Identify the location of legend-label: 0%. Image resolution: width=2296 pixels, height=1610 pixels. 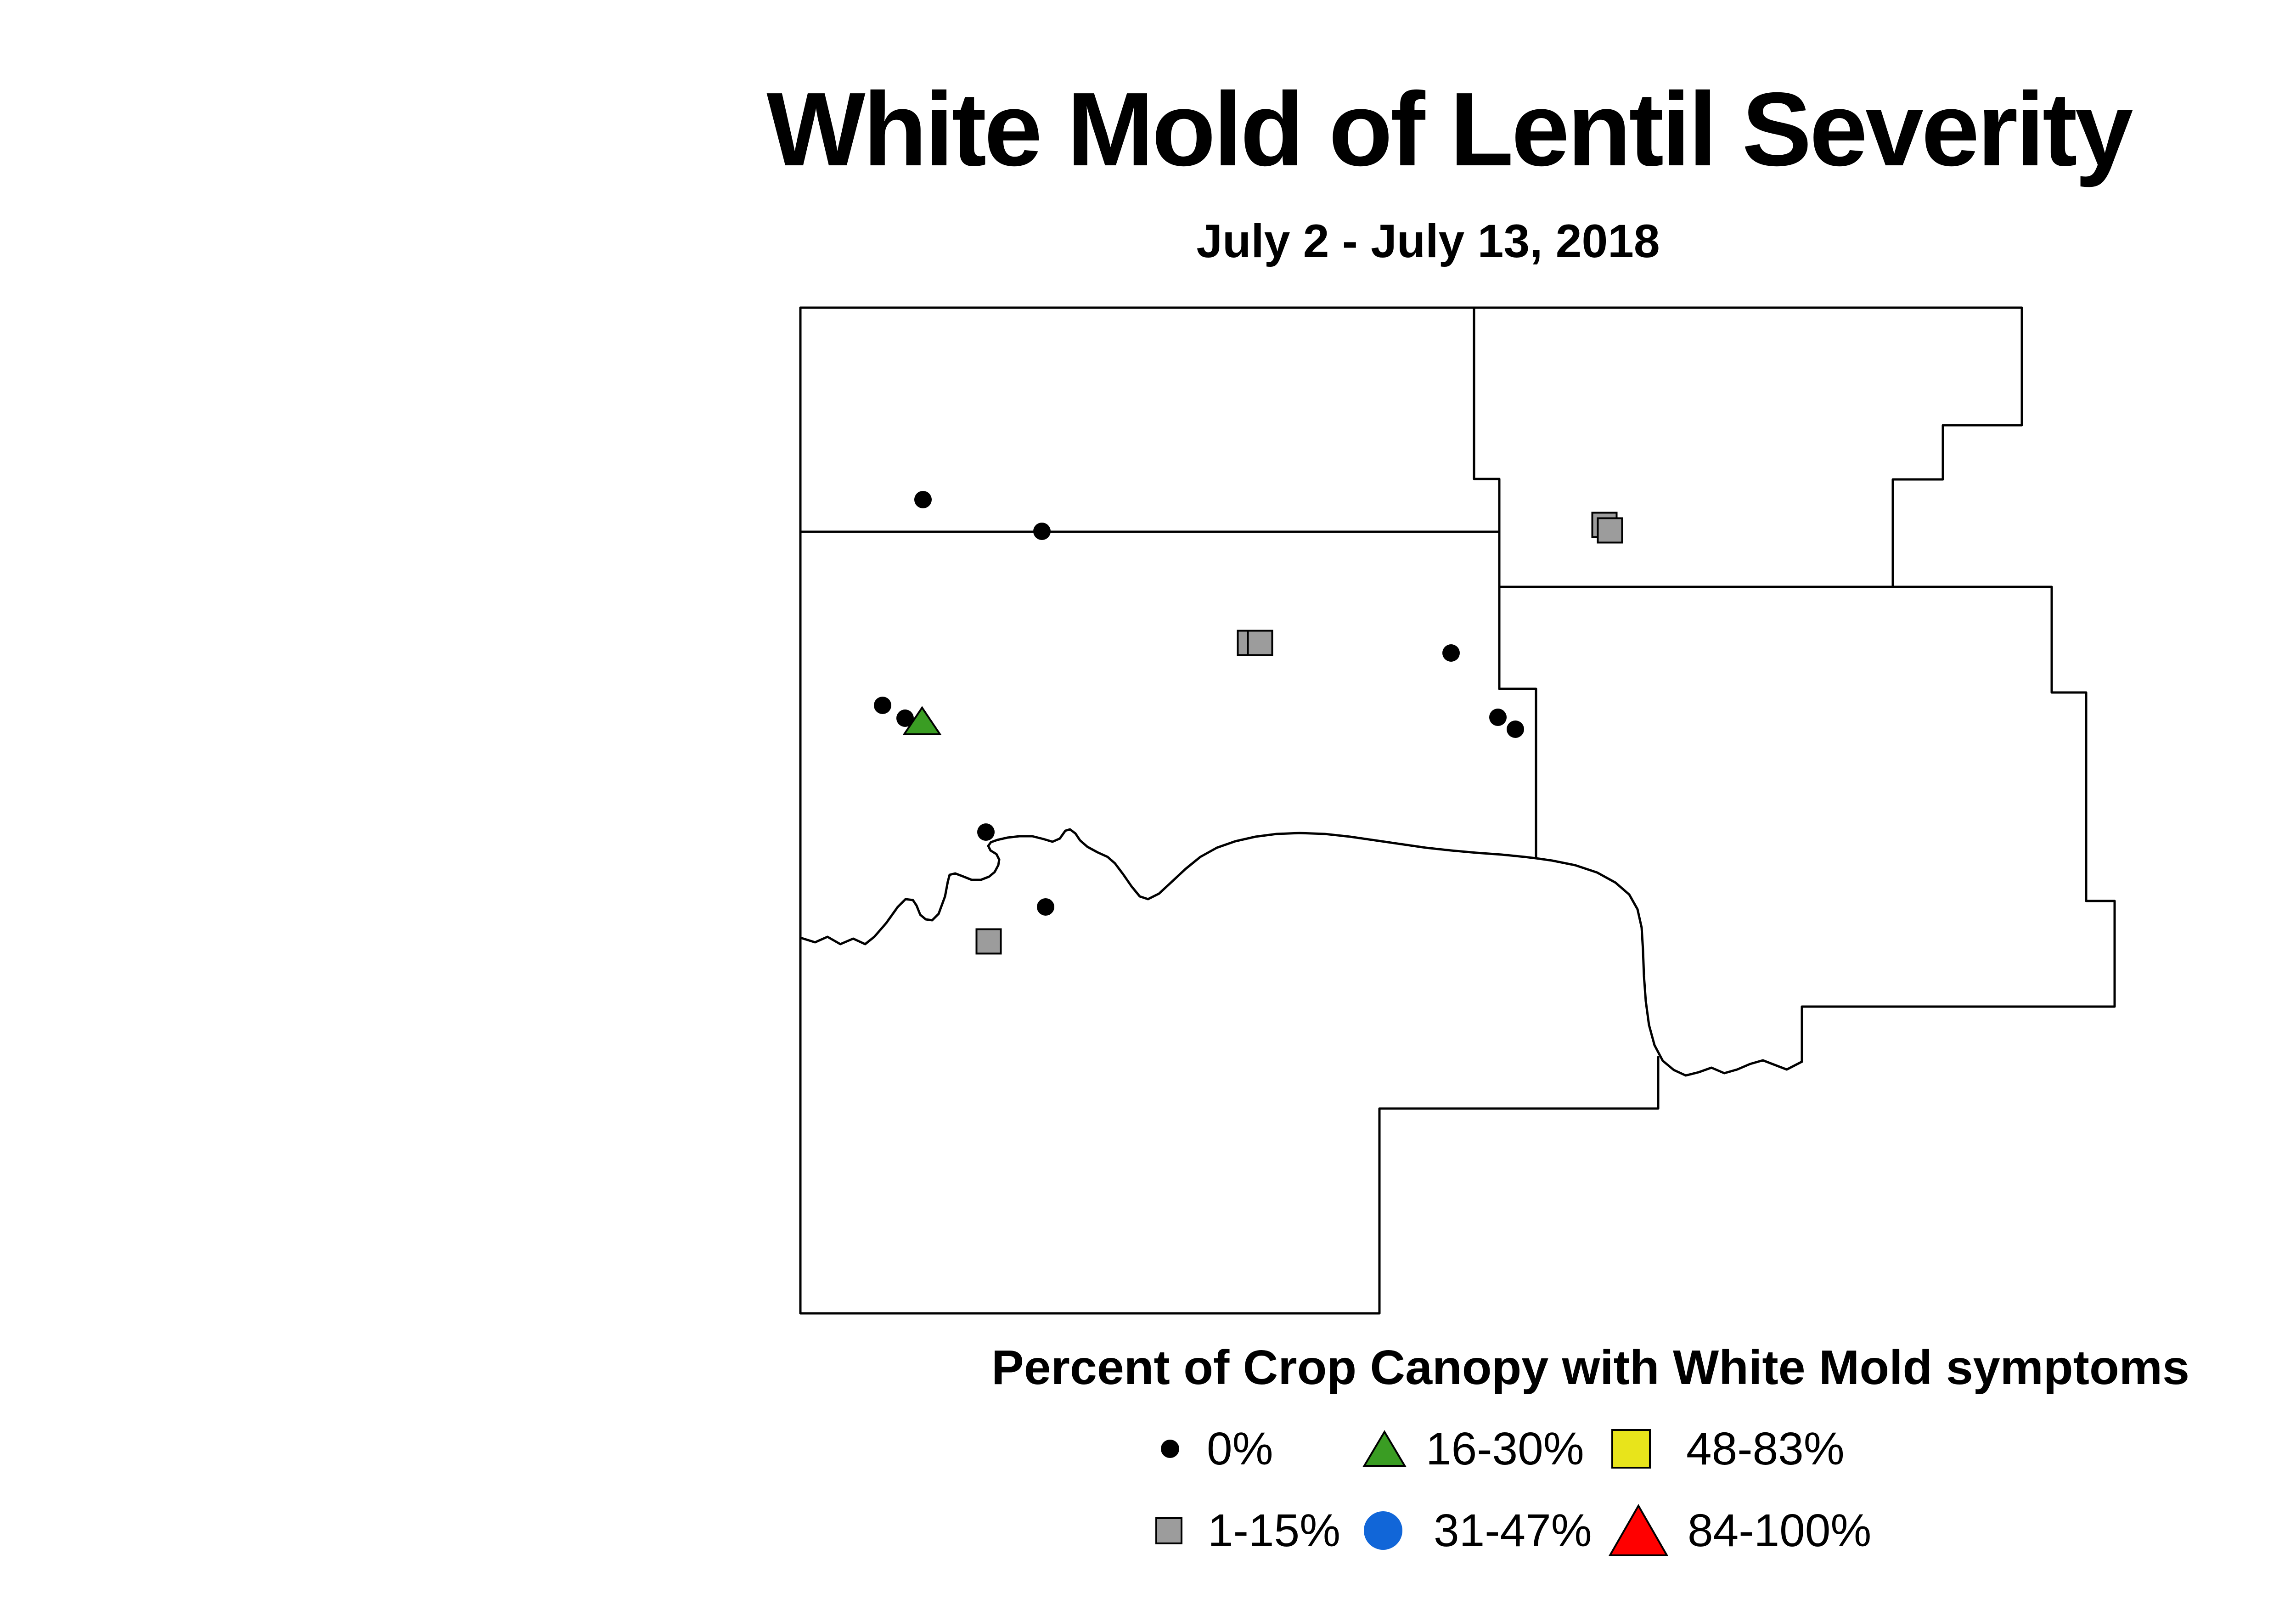
(1240, 1449).